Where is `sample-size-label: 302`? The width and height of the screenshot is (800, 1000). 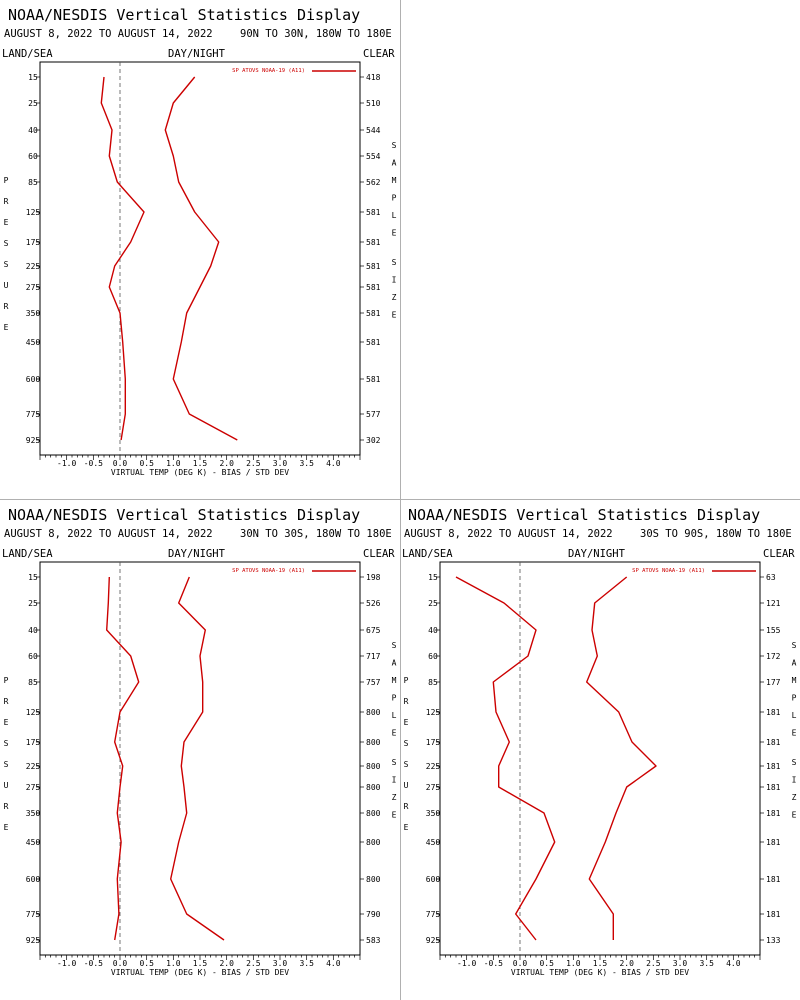
sample-size-label: 302 is located at coordinates (373, 440).